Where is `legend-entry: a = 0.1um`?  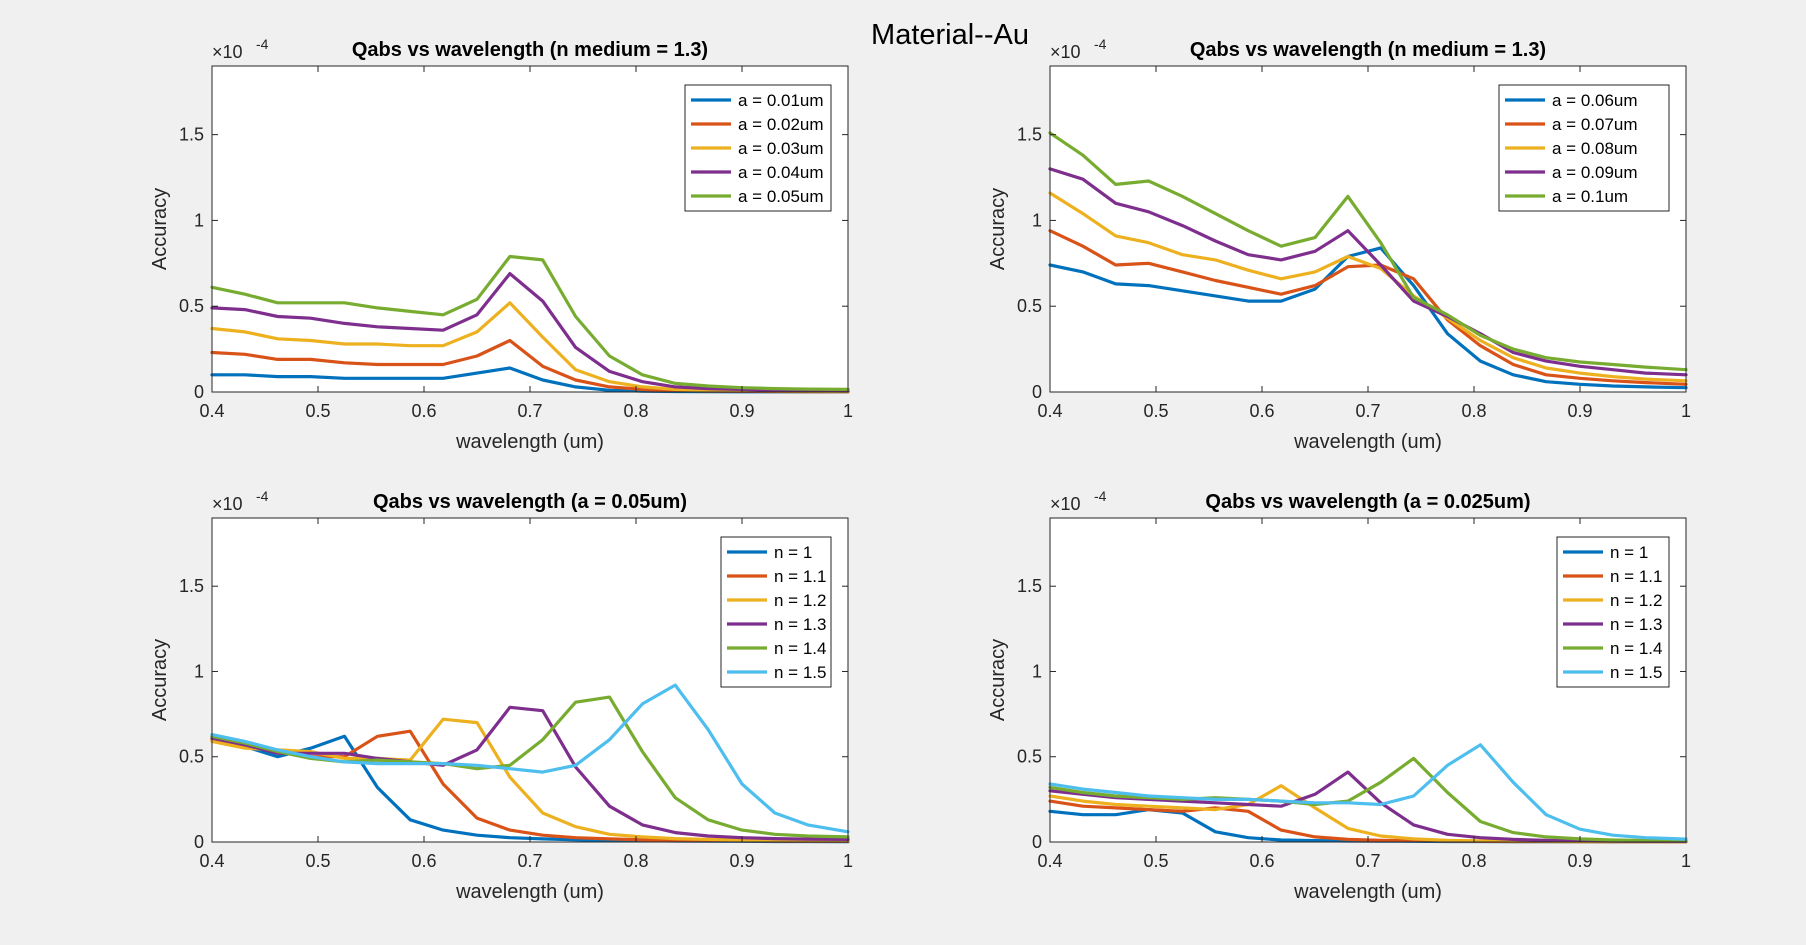 legend-entry: a = 0.1um is located at coordinates (1590, 196).